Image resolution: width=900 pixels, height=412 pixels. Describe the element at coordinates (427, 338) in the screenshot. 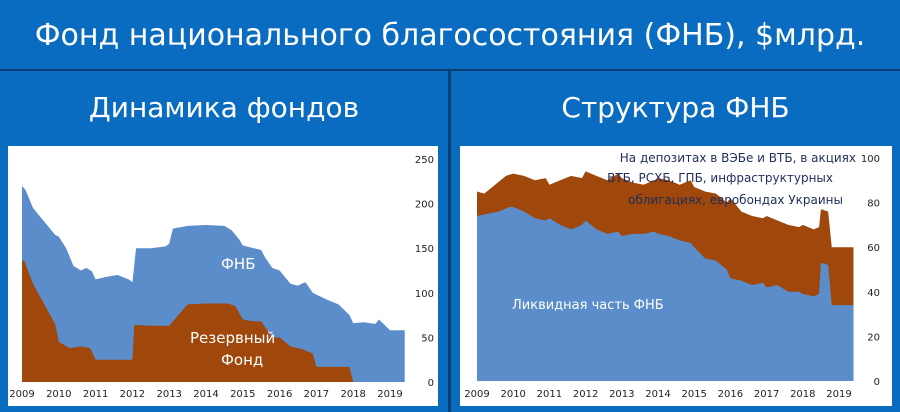

I see `left-chart-y-tick-label: 50` at that location.